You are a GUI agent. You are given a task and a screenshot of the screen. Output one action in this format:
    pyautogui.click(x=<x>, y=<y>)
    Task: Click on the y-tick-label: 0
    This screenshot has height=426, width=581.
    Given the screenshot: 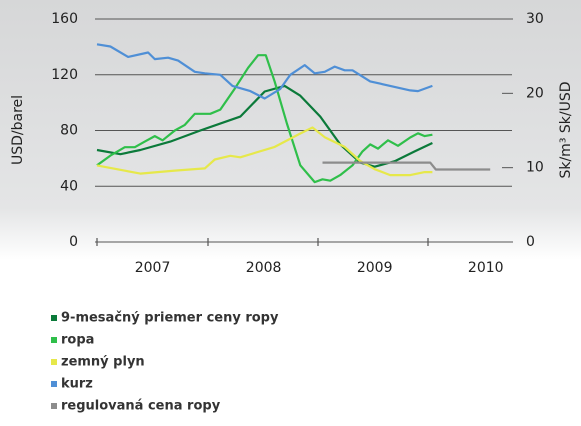 What is the action you would take?
    pyautogui.click(x=73, y=242)
    